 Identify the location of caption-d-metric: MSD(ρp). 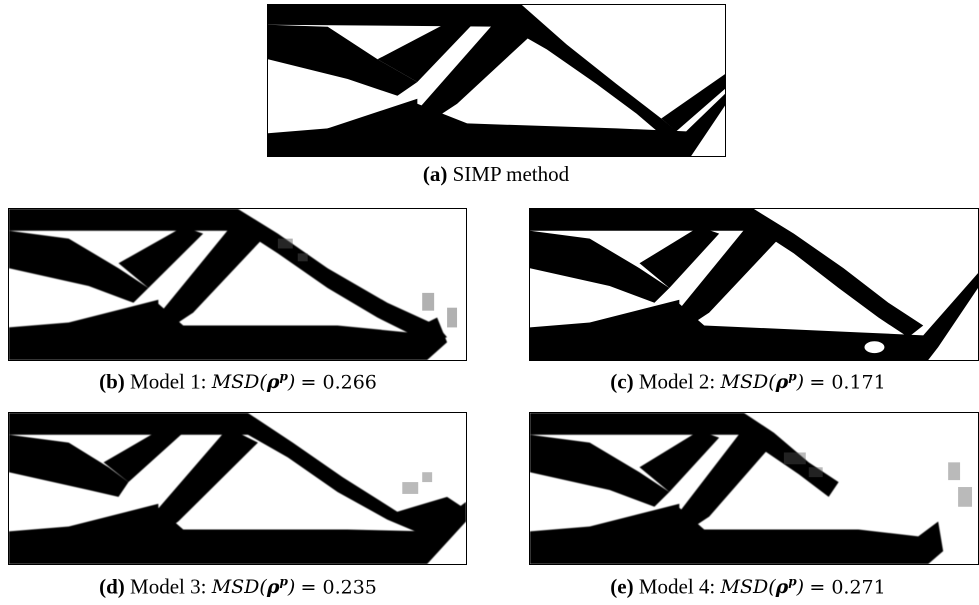
(253, 587).